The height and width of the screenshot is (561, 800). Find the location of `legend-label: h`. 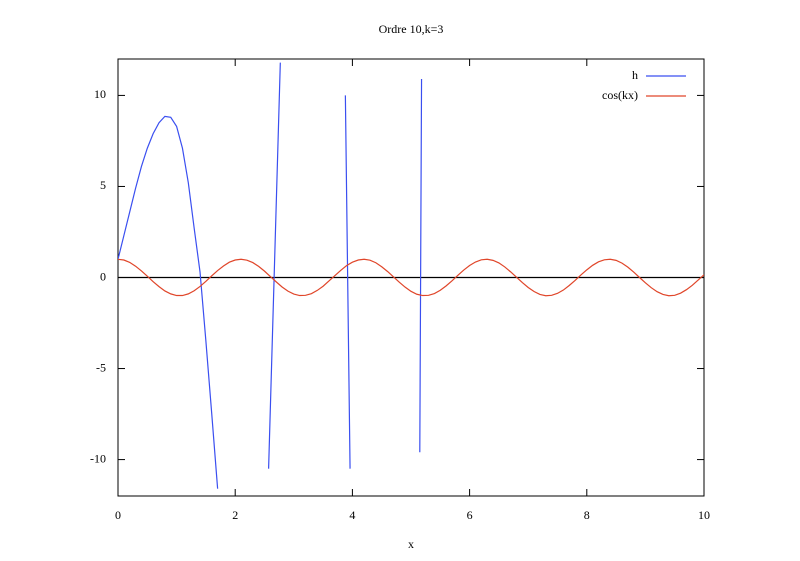

legend-label: h is located at coordinates (635, 75).